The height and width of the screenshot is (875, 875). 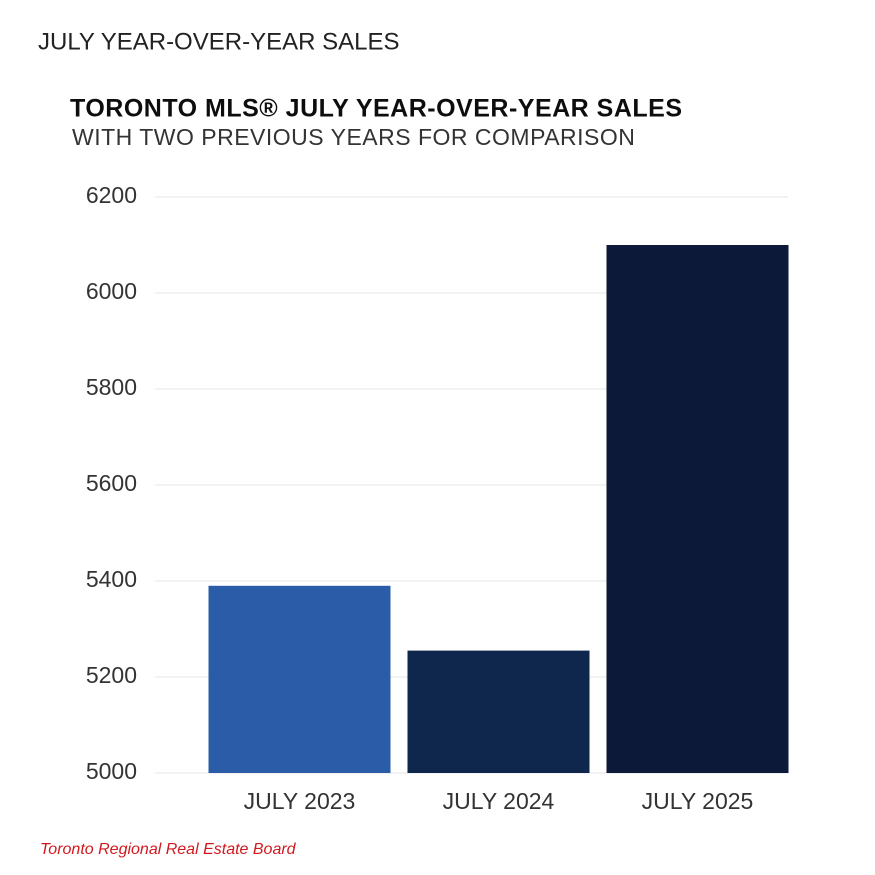 I want to click on y-tick-label: 5800, so click(x=111, y=387).